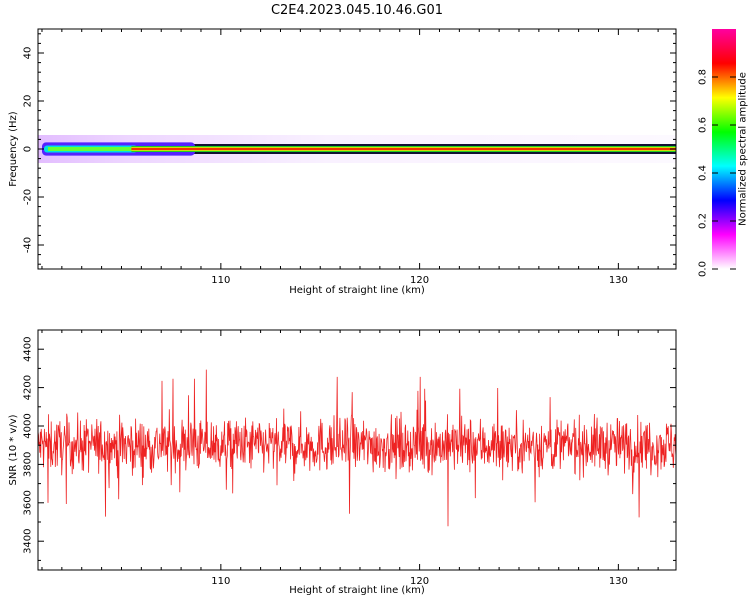  Describe the element at coordinates (28, 101) in the screenshot. I see `y-tick-label: 20` at that location.